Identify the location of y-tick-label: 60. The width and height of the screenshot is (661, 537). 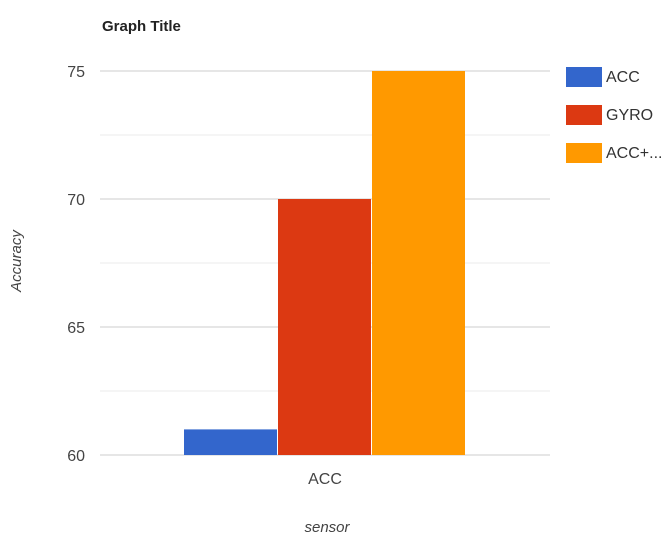
(76, 456).